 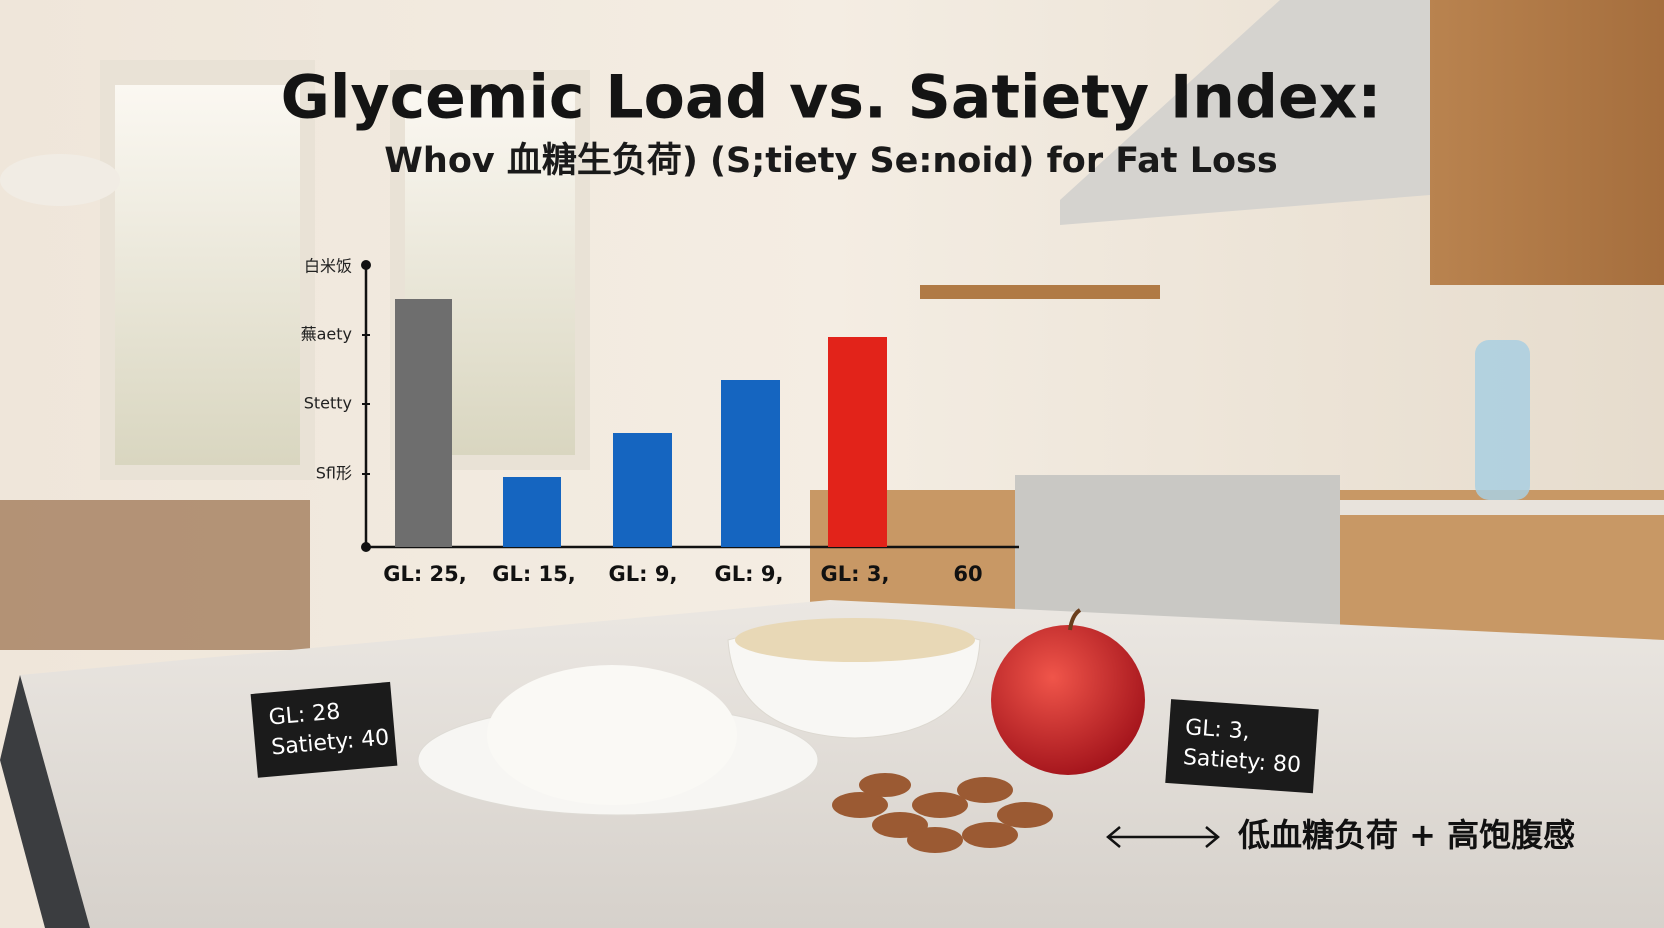 I want to click on title: Glycemic Load vs. Satiety Index:, so click(x=831, y=98).